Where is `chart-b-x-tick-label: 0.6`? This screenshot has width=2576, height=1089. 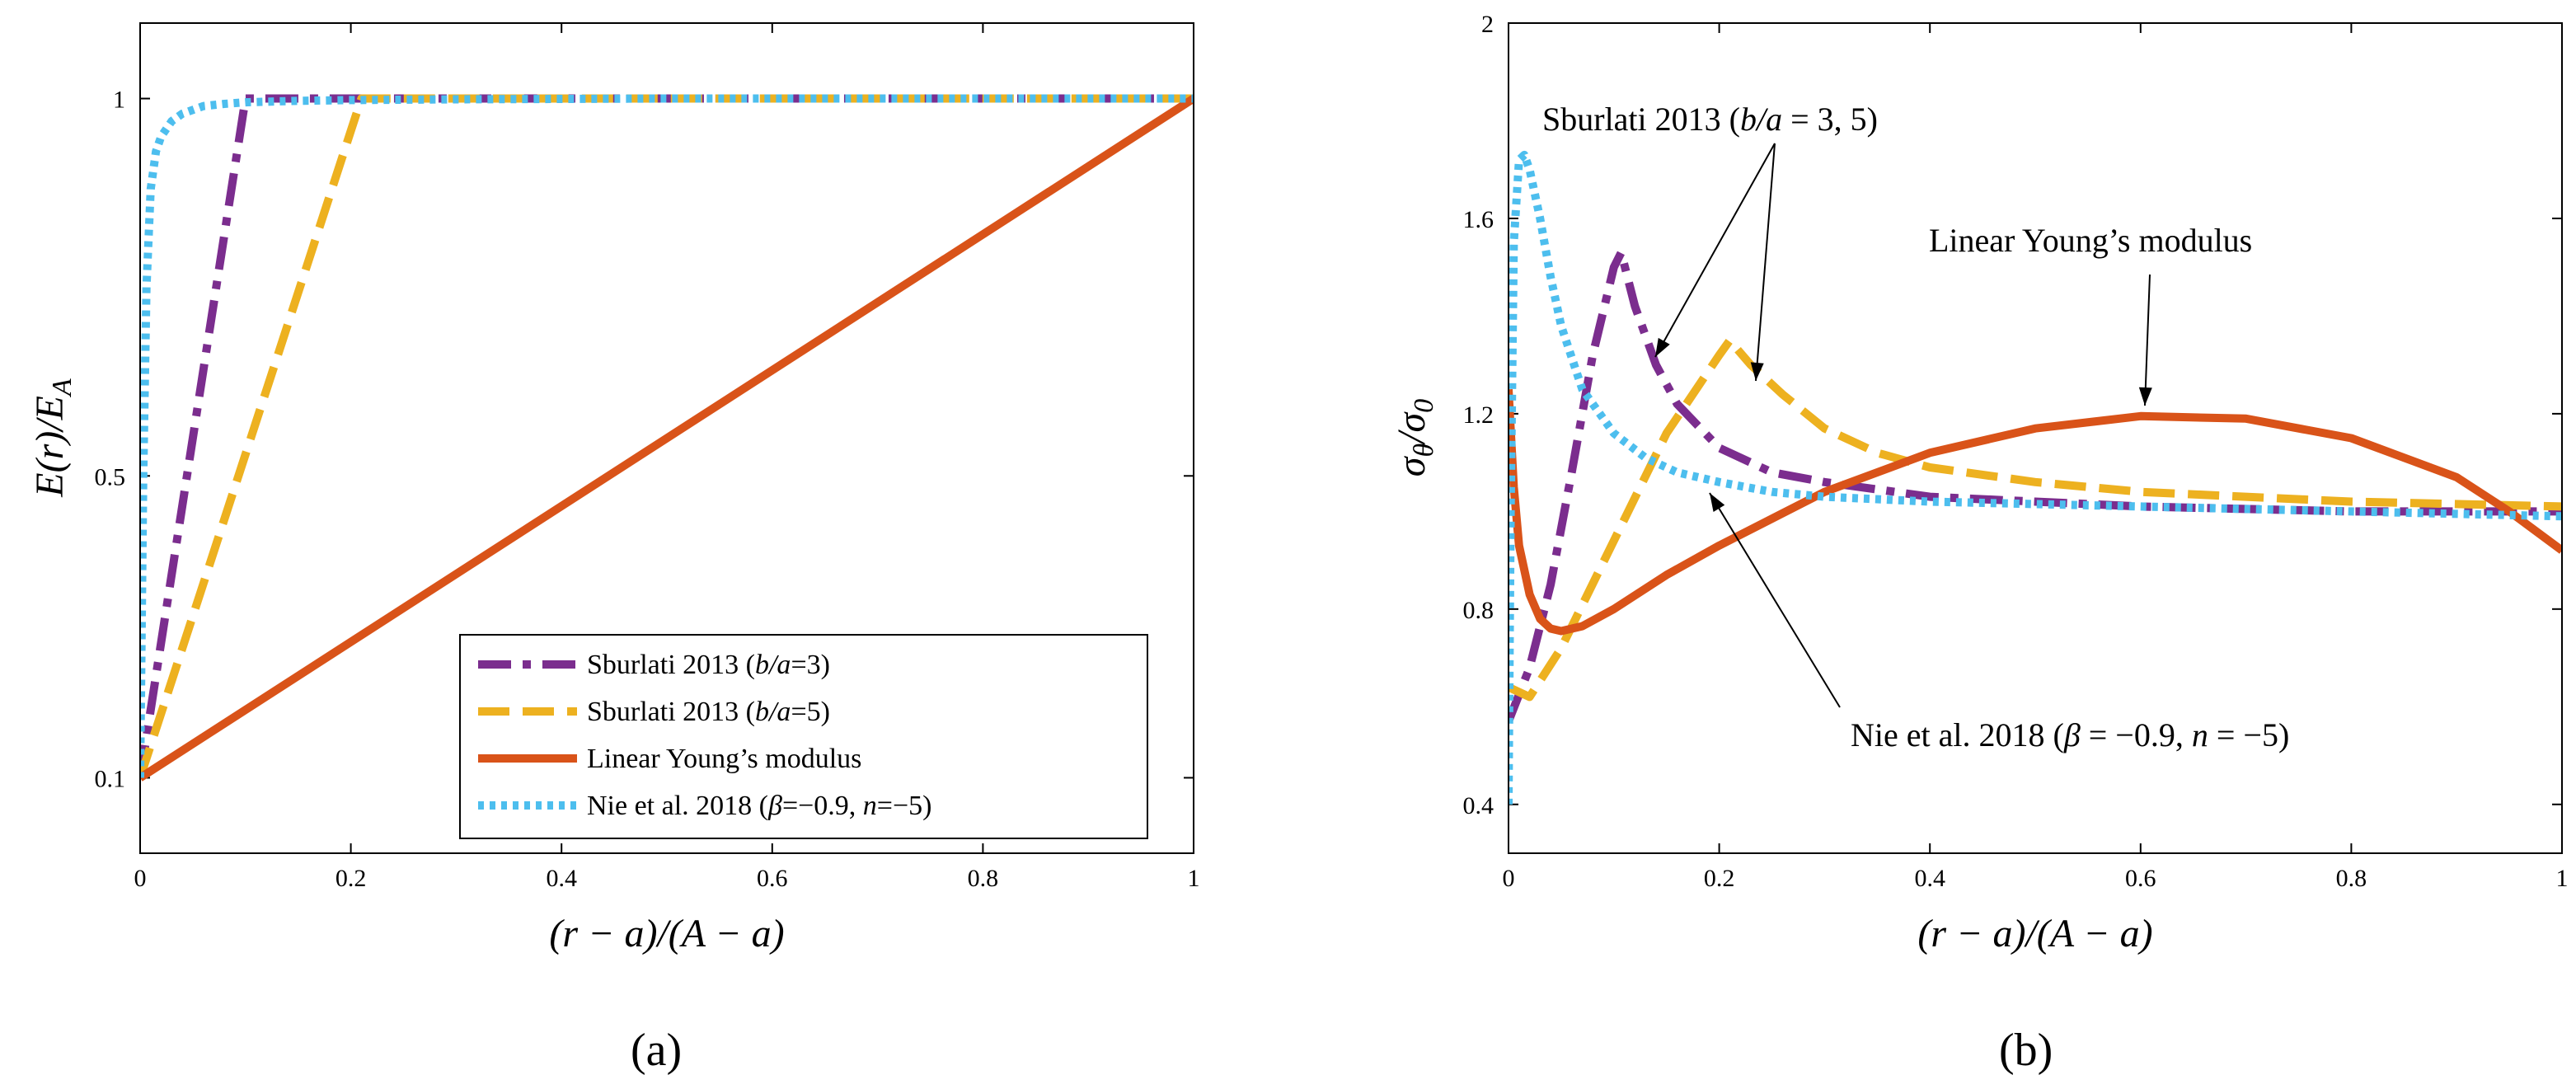
chart-b-x-tick-label: 0.6 is located at coordinates (2141, 878).